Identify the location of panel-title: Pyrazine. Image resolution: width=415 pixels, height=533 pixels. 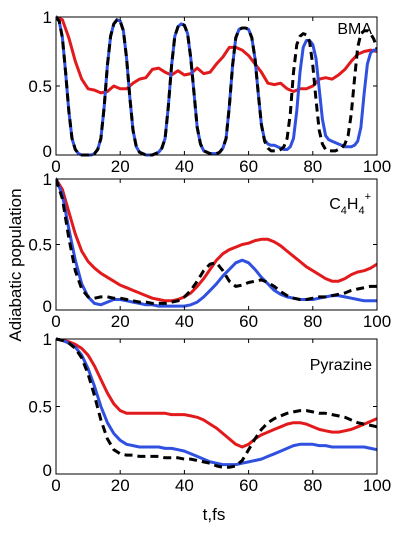
(341, 365).